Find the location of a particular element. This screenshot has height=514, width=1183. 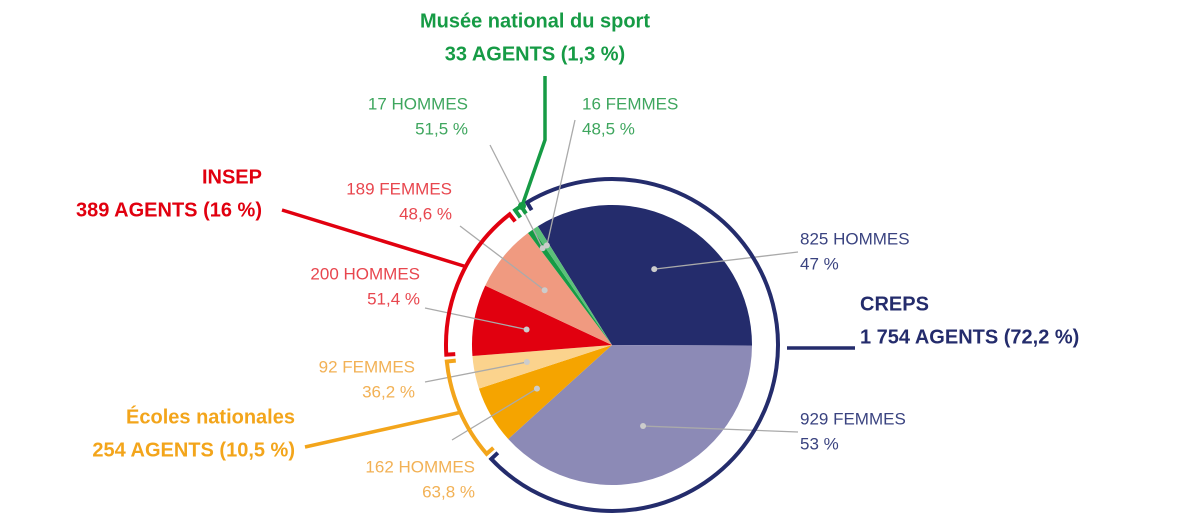

connector-dot is located at coordinates (522, 206).